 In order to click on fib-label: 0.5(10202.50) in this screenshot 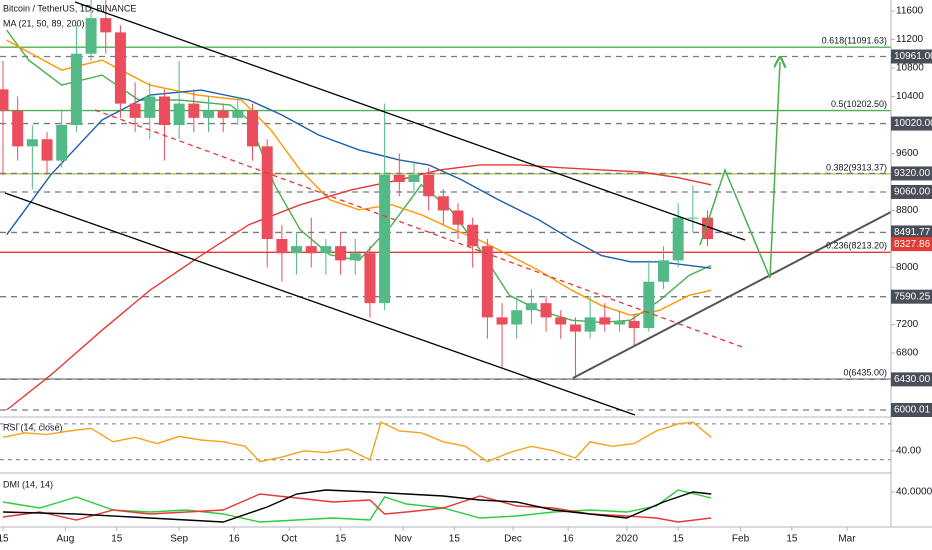, I will do `click(859, 104)`.